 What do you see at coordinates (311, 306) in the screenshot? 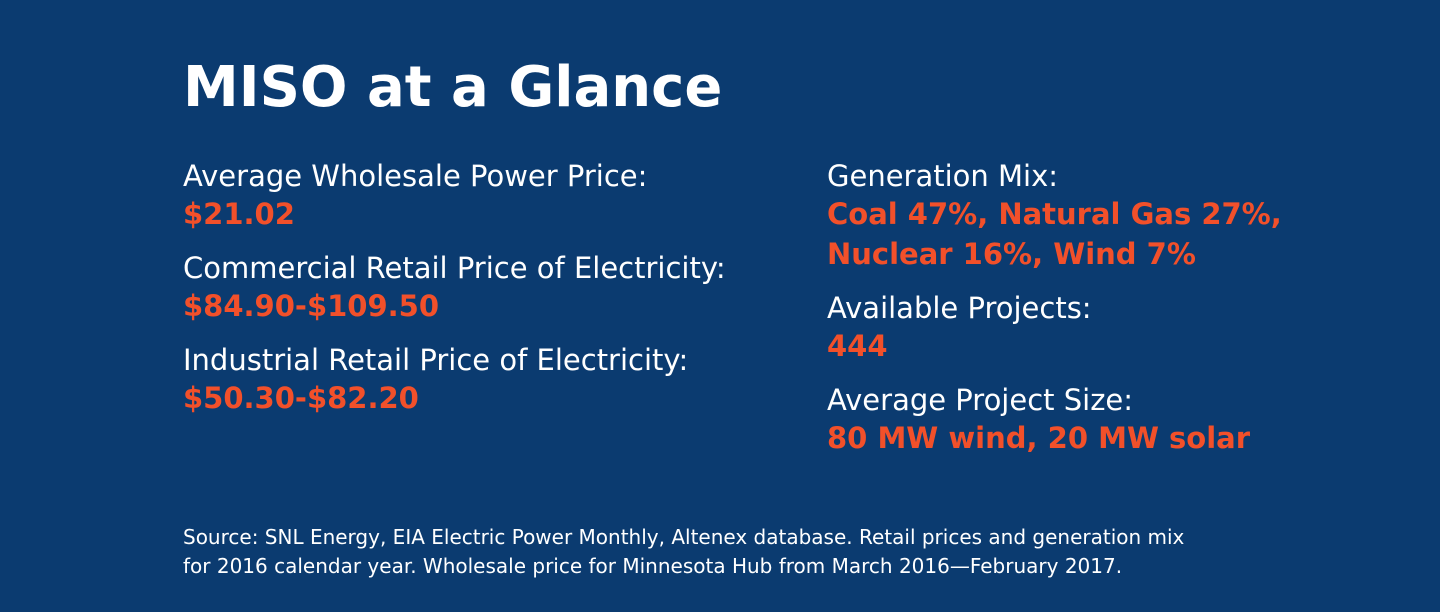
I see `item-value: $84.90-$109.50` at bounding box center [311, 306].